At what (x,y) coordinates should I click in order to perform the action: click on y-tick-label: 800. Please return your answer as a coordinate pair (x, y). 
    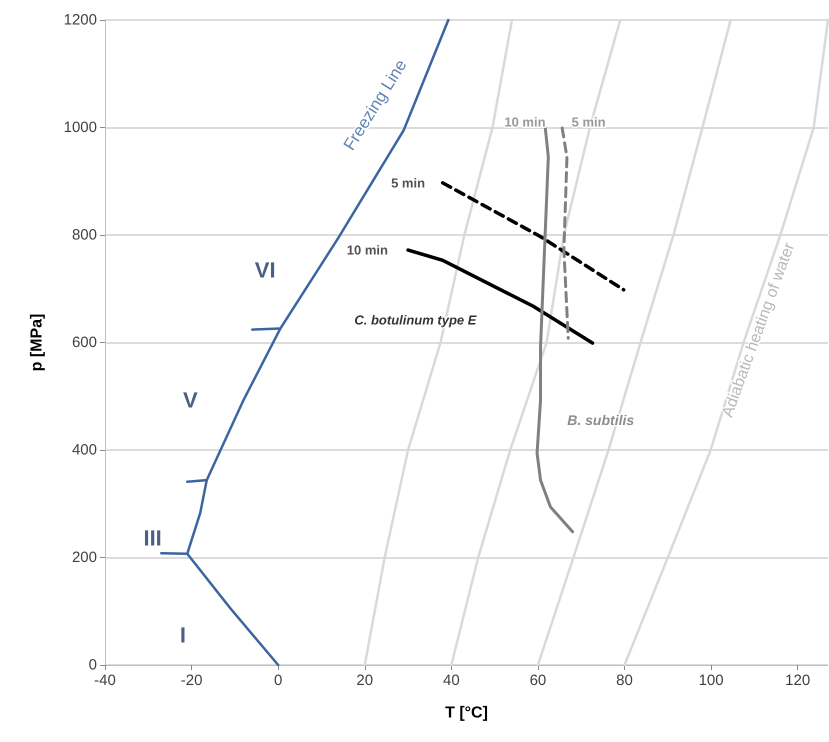
    Looking at the image, I should click on (84, 235).